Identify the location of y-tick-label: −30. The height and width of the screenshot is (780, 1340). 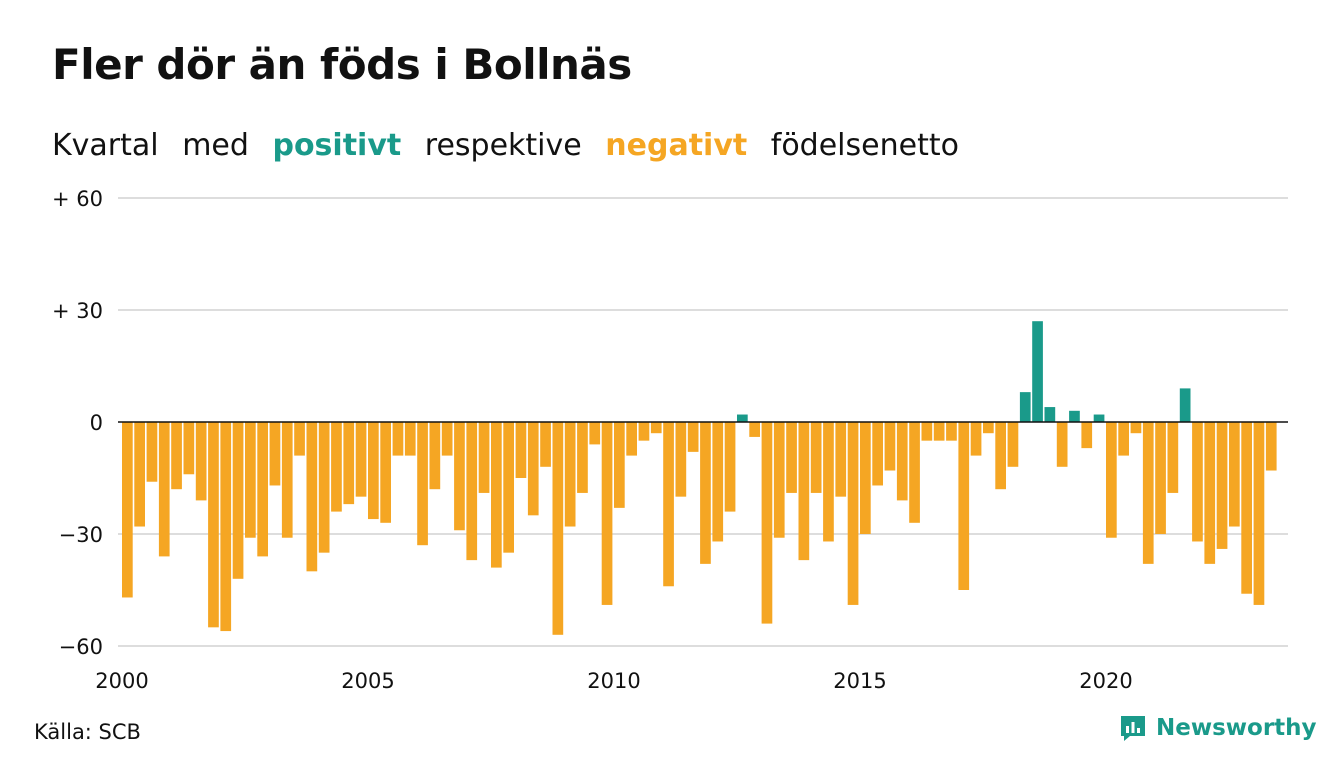
(81, 535).